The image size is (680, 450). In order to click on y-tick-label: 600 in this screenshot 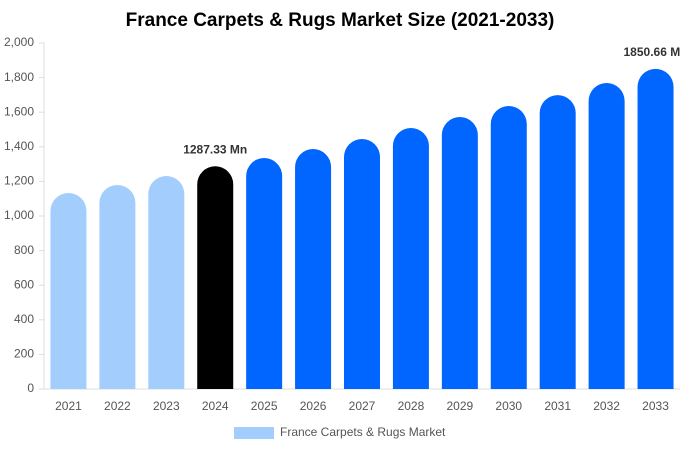, I will do `click(24, 284)`.